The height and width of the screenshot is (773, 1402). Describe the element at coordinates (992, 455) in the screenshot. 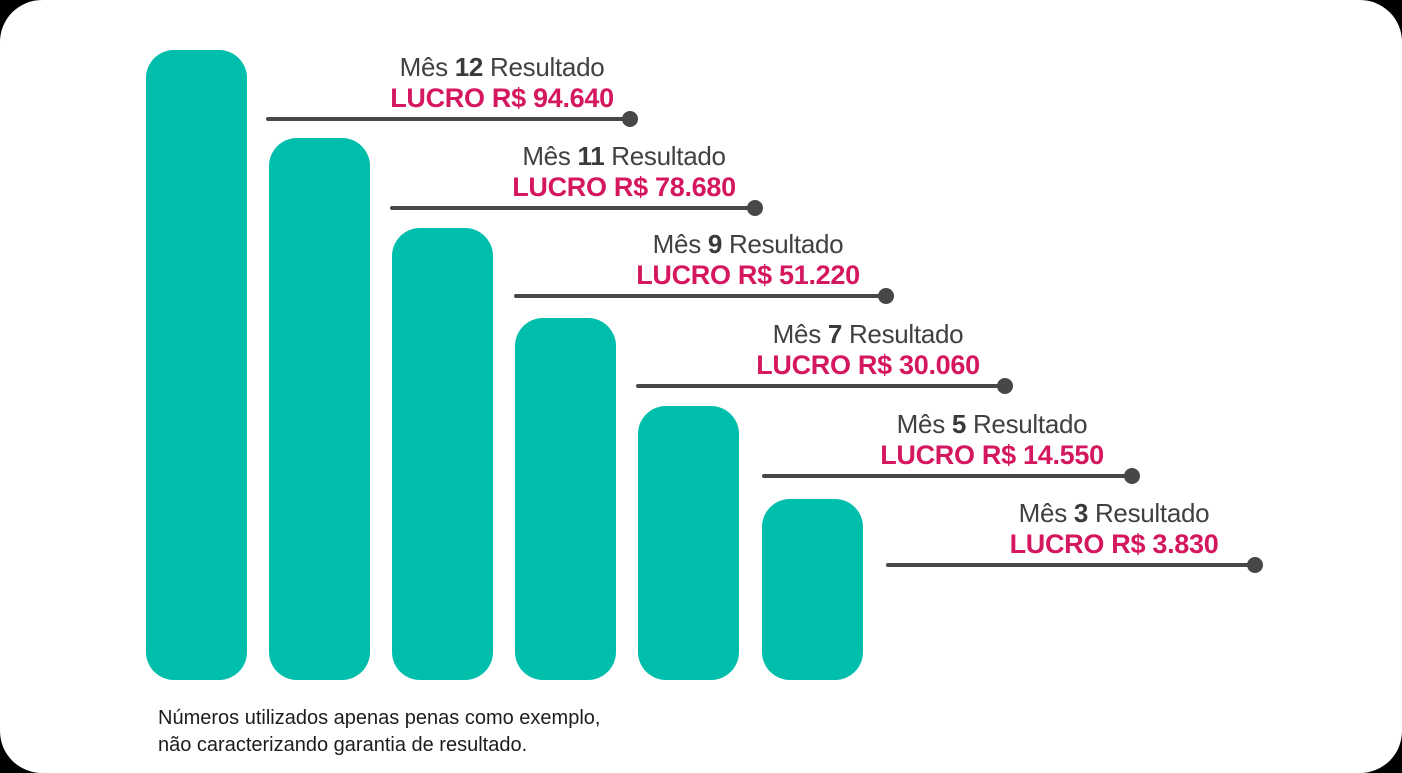

I see `callout-profit-value: LUCRO R$ 14.550` at that location.